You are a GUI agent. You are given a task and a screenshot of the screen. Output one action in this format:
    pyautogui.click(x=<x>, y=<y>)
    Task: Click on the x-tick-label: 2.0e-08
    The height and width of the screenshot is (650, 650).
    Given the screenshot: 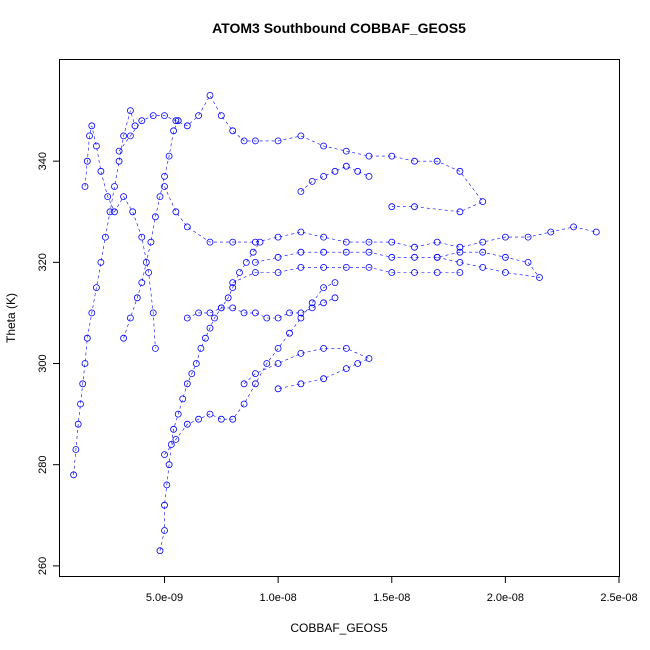 What is the action you would take?
    pyautogui.click(x=505, y=598)
    